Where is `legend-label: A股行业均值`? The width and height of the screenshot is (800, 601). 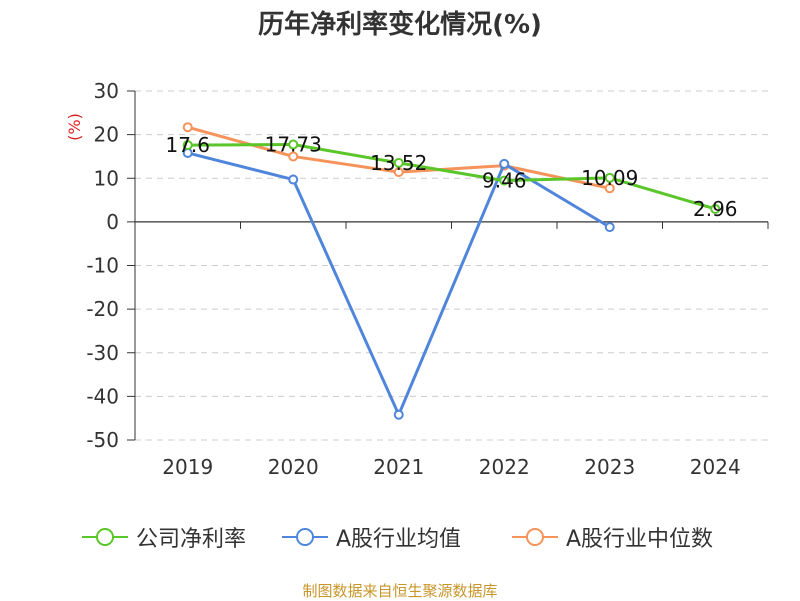
legend-label: A股行业均值 is located at coordinates (399, 539).